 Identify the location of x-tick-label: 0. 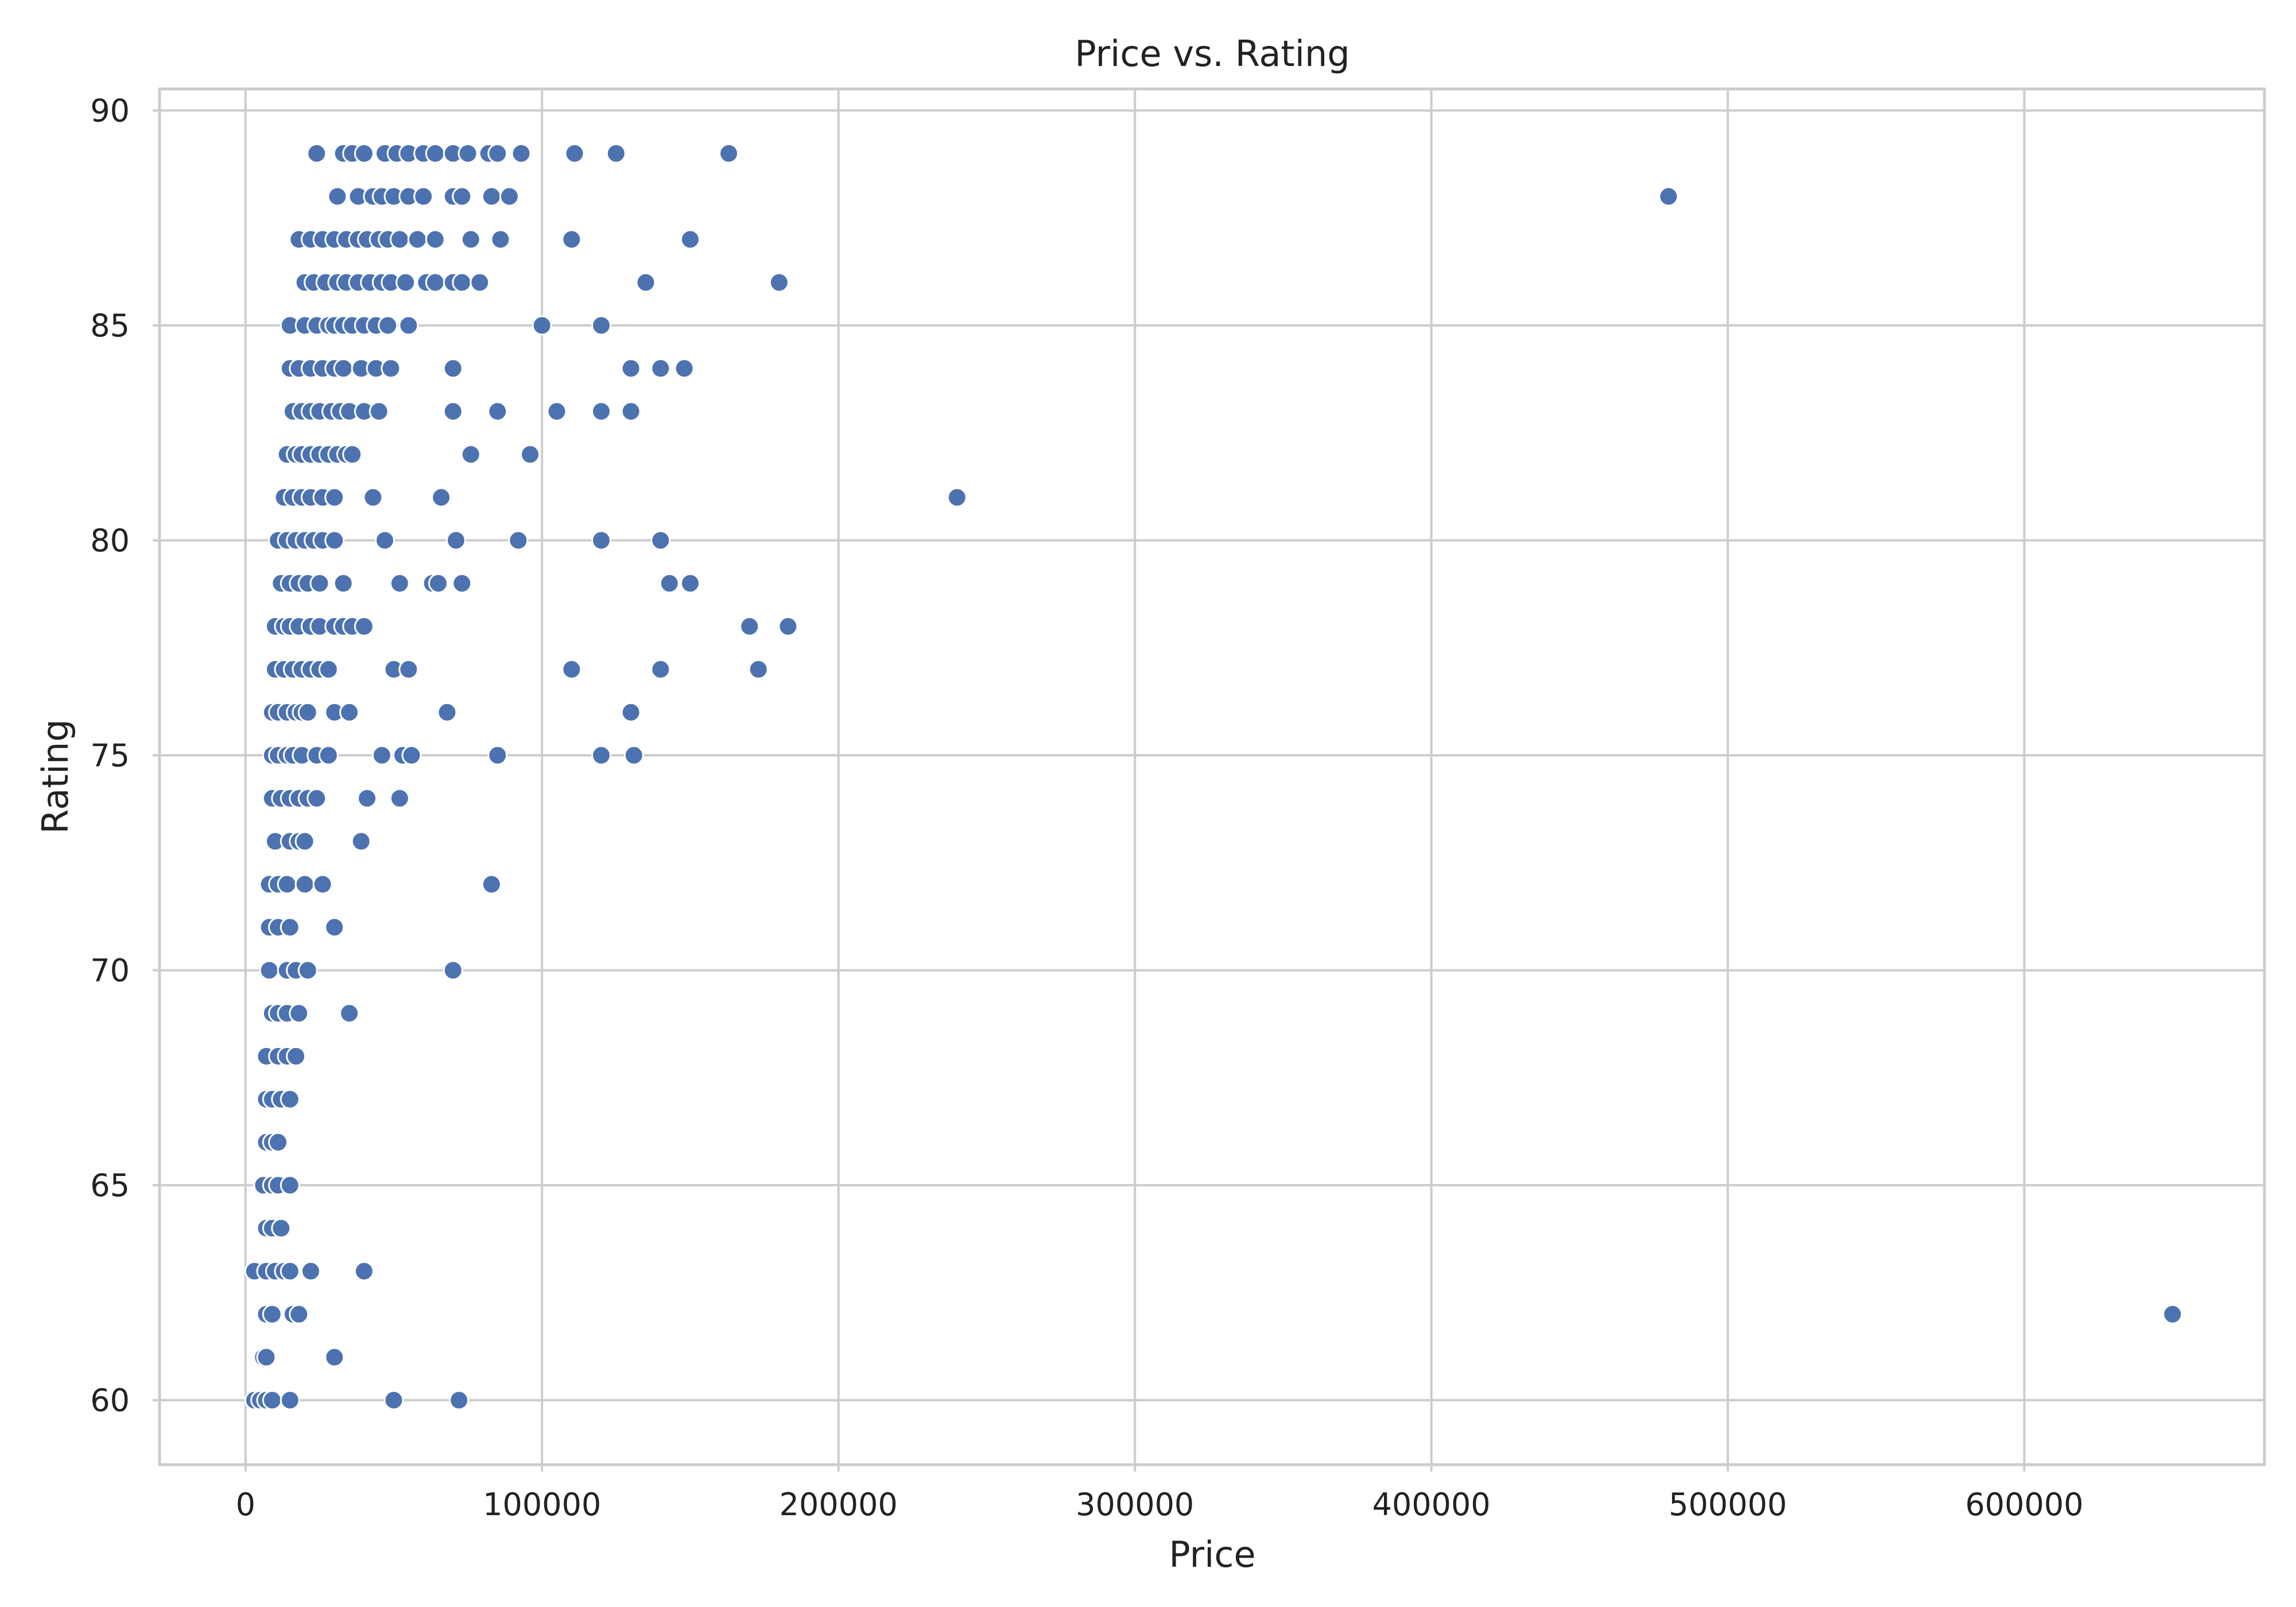
(245, 1504).